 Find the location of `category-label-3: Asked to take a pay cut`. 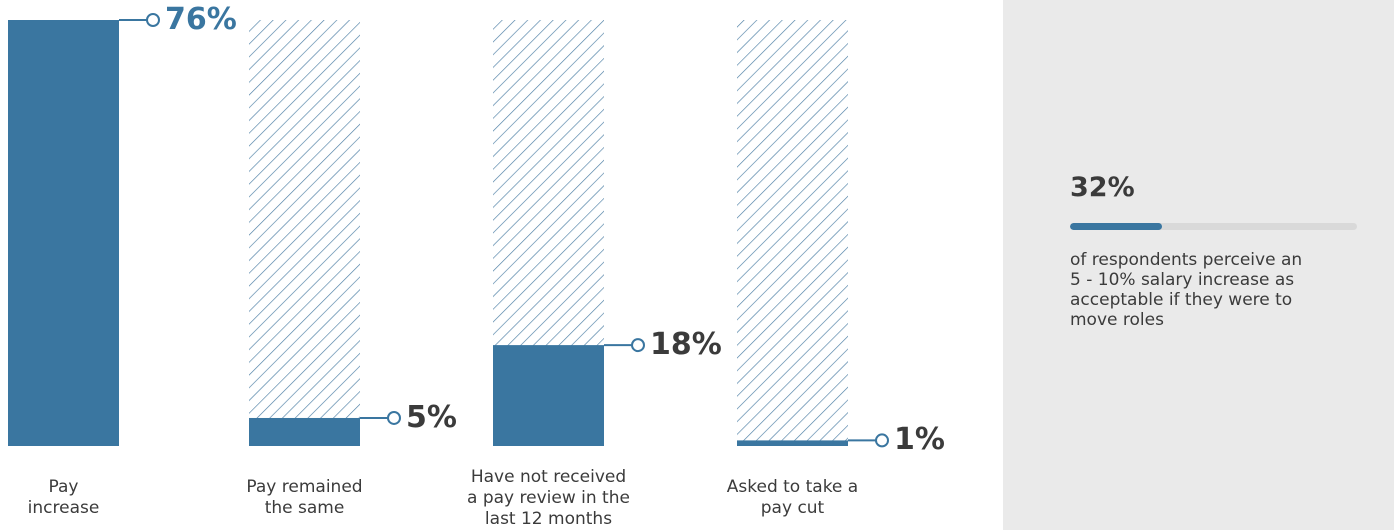

category-label-3: Asked to take a pay cut is located at coordinates (793, 498).